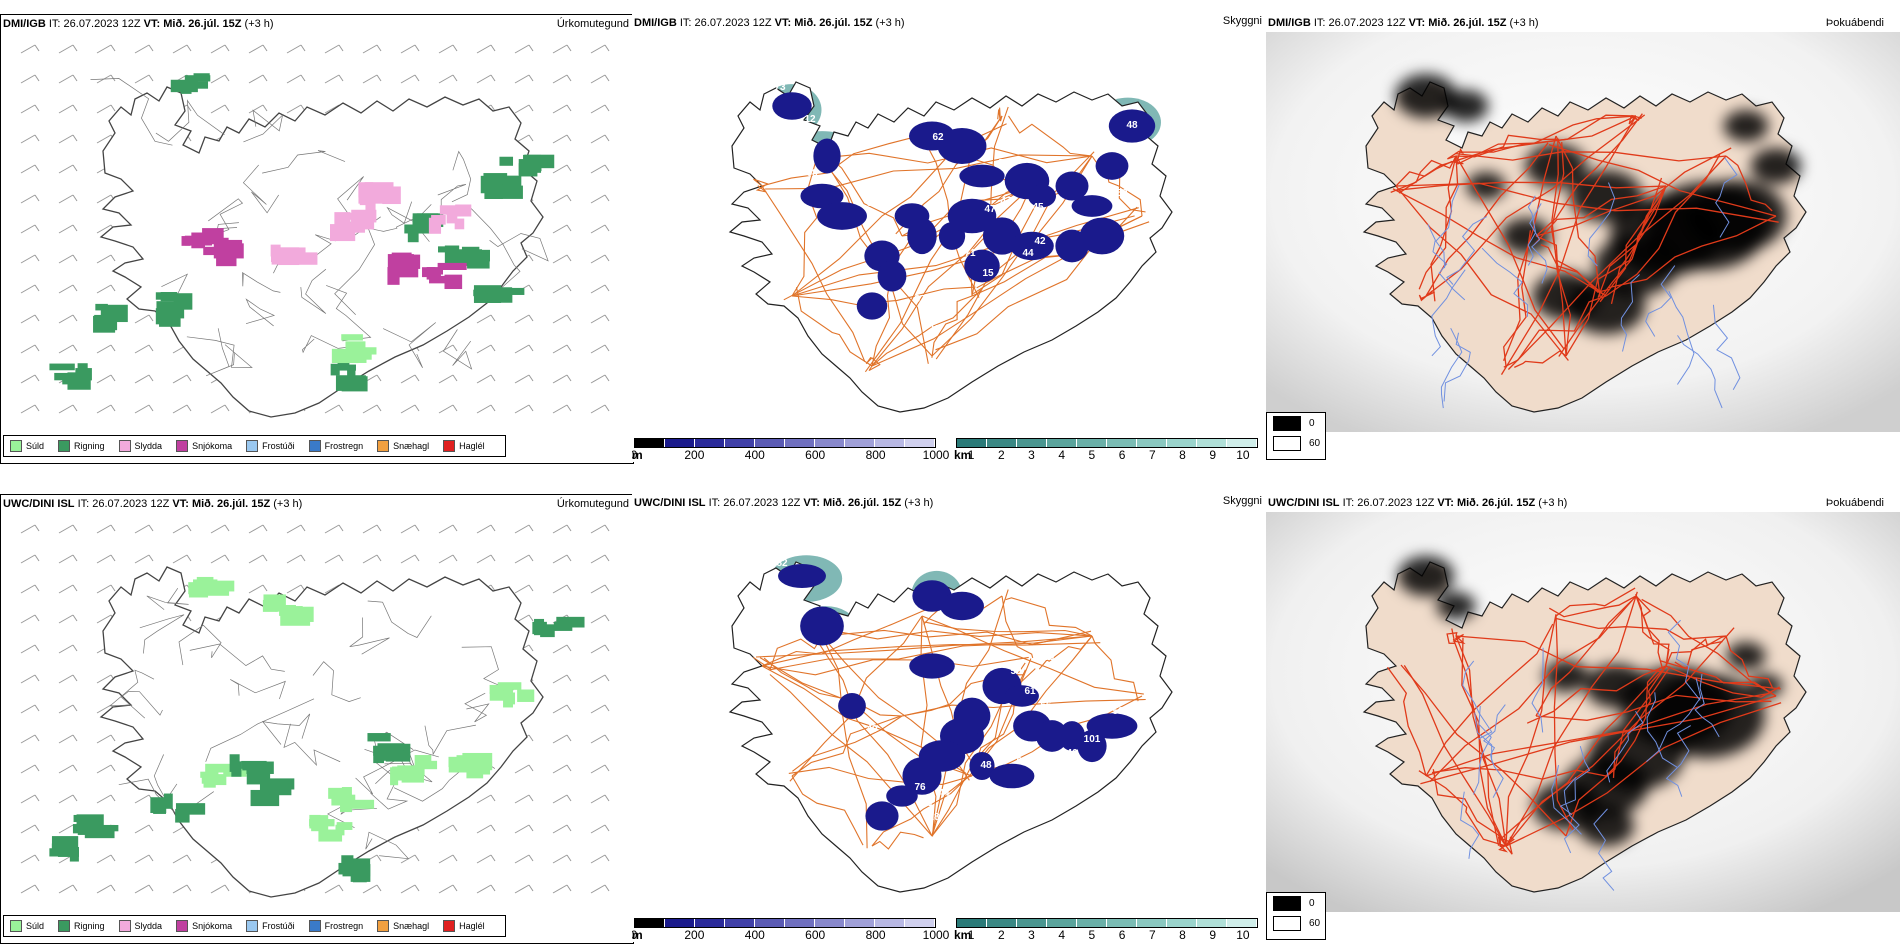 The width and height of the screenshot is (1900, 950). I want to click on visibility-value: 71, so click(970, 253).